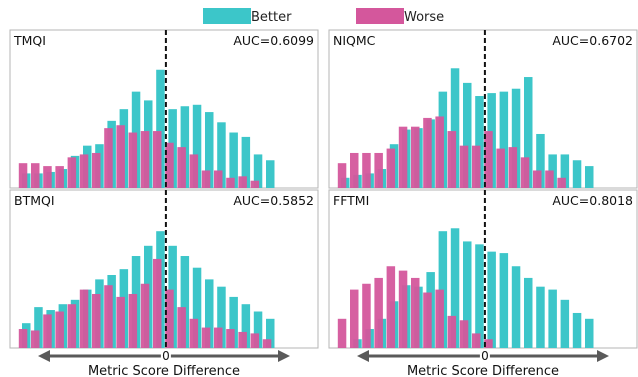 The image size is (638, 377). What do you see at coordinates (273, 200) in the screenshot?
I see `auc-annotation: AUC=0.5852` at bounding box center [273, 200].